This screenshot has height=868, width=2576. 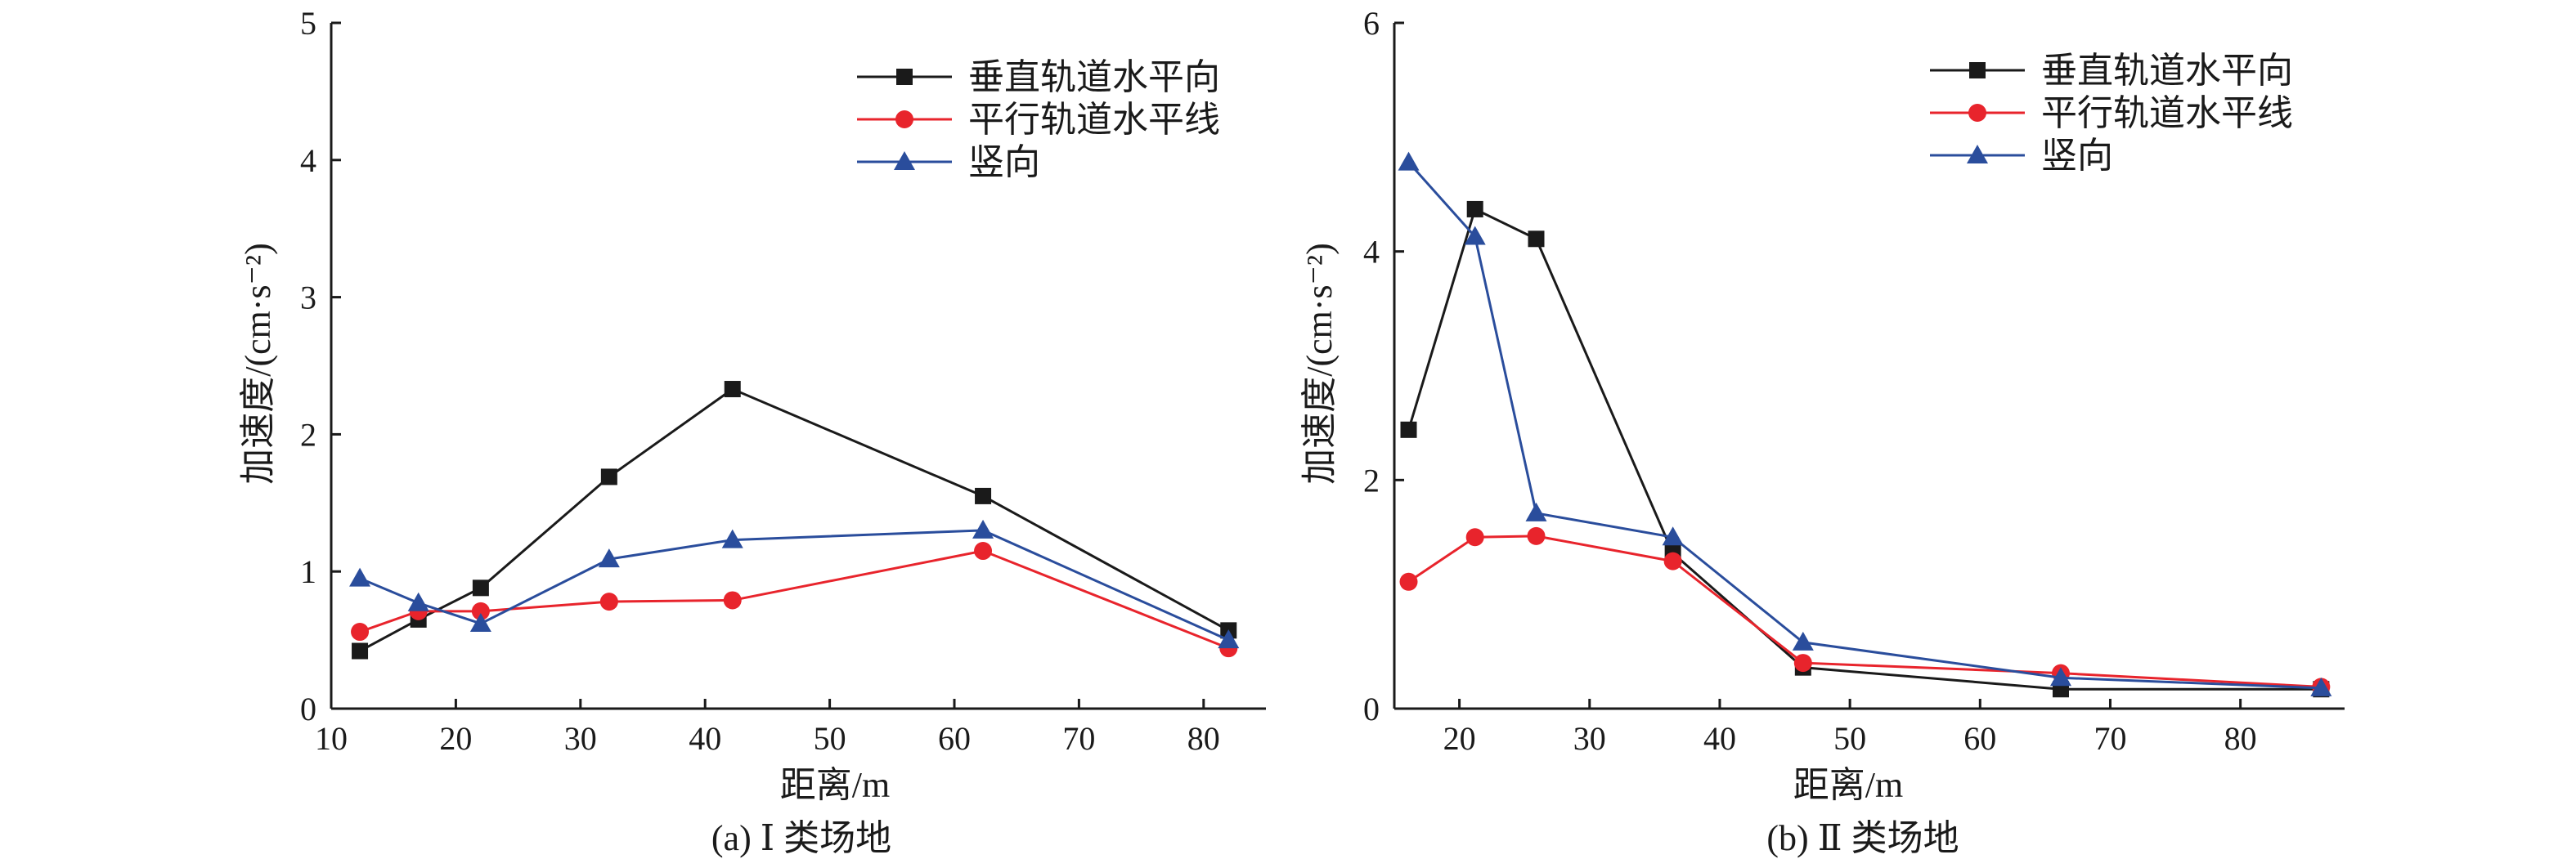 I want to click on x-tick-label-b: 20, so click(x=1459, y=738).